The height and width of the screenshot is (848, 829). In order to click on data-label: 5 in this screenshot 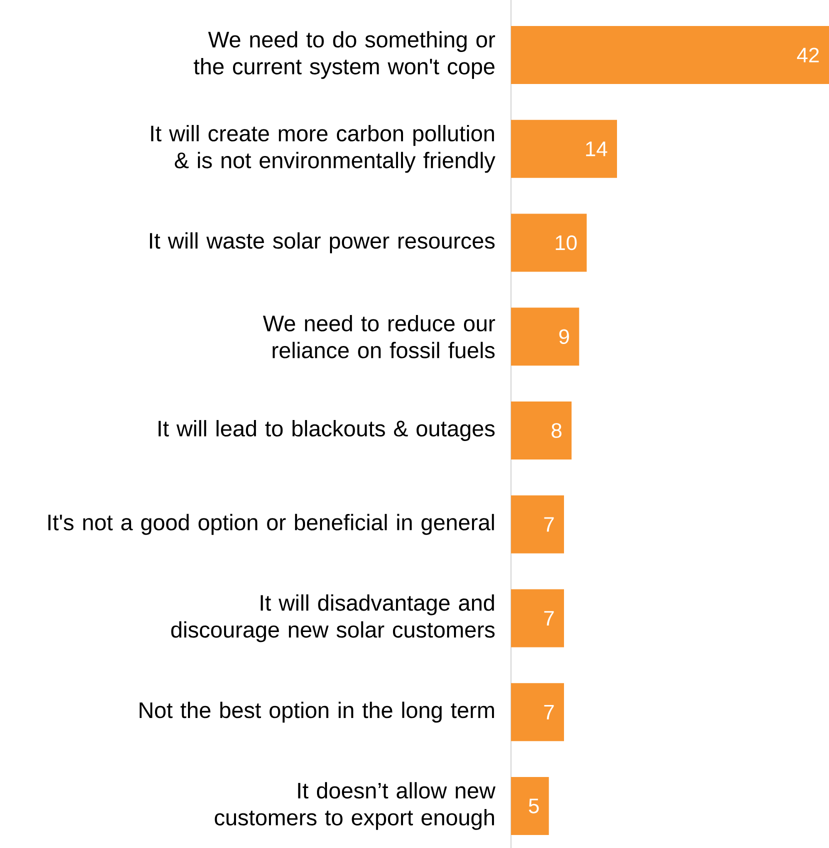, I will do `click(533, 806)`.